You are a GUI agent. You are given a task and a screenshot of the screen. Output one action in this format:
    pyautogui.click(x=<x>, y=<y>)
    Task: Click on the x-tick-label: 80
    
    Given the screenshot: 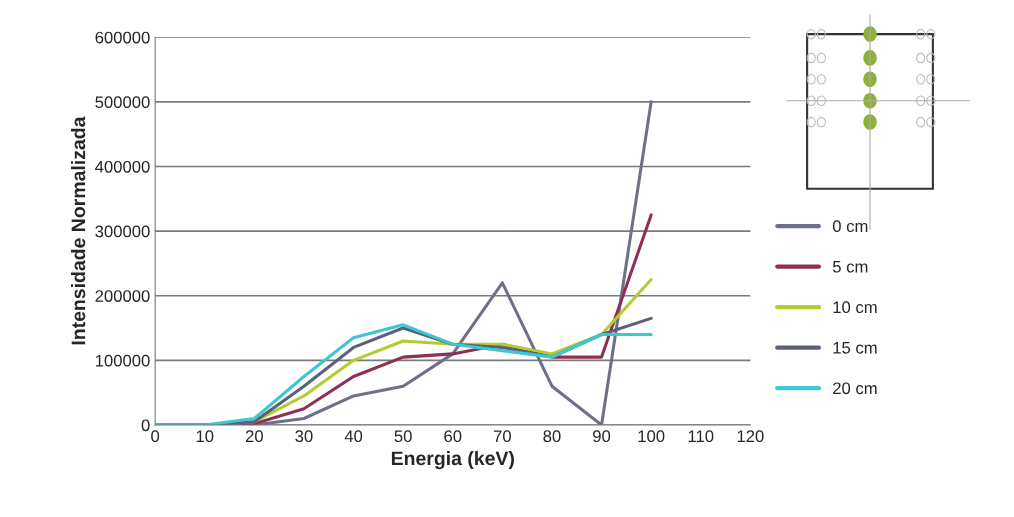 What is the action you would take?
    pyautogui.click(x=552, y=436)
    